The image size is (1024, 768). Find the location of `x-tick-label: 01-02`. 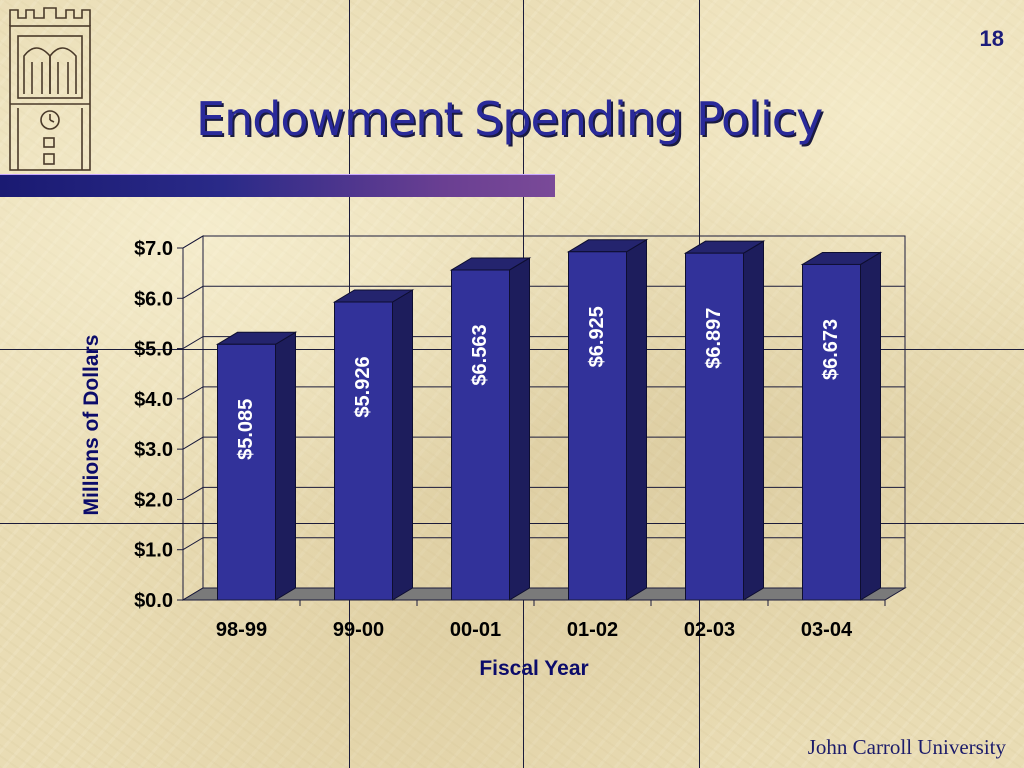

x-tick-label: 01-02 is located at coordinates (592, 630).